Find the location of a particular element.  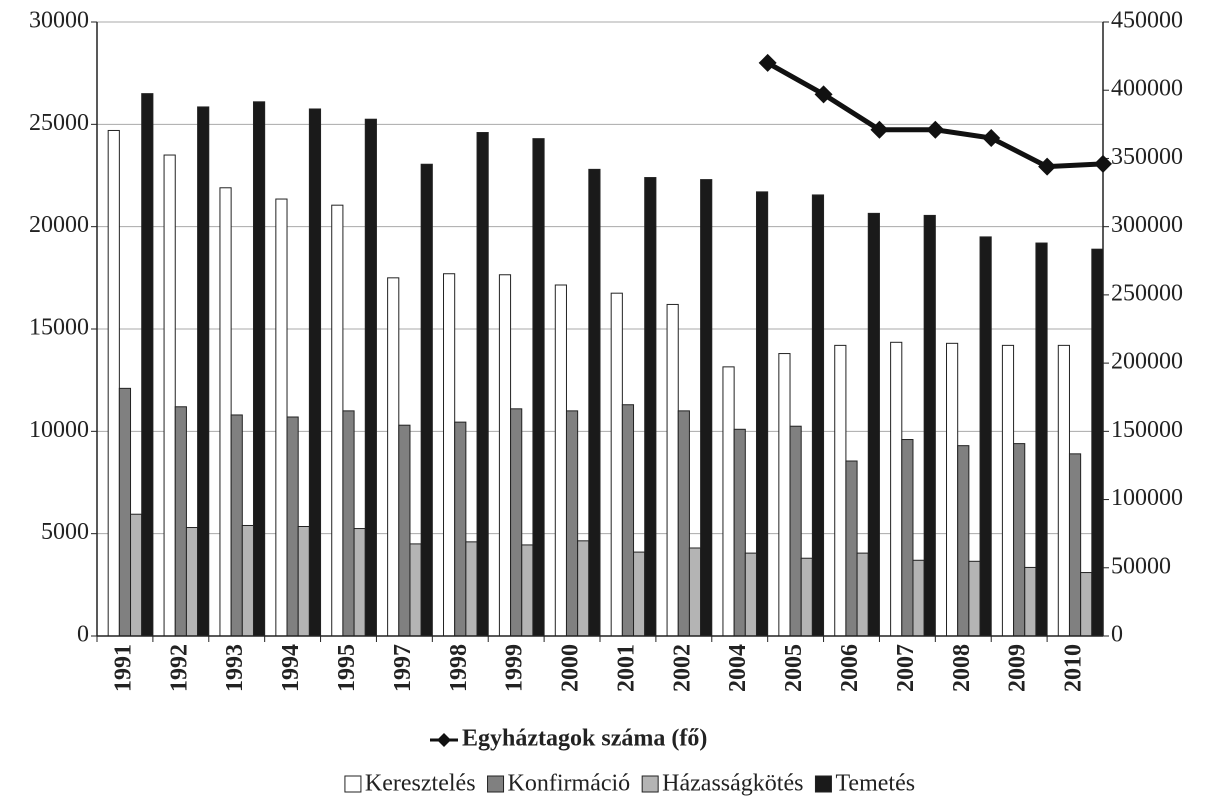

x-tick-label: 1998 is located at coordinates (459, 668).